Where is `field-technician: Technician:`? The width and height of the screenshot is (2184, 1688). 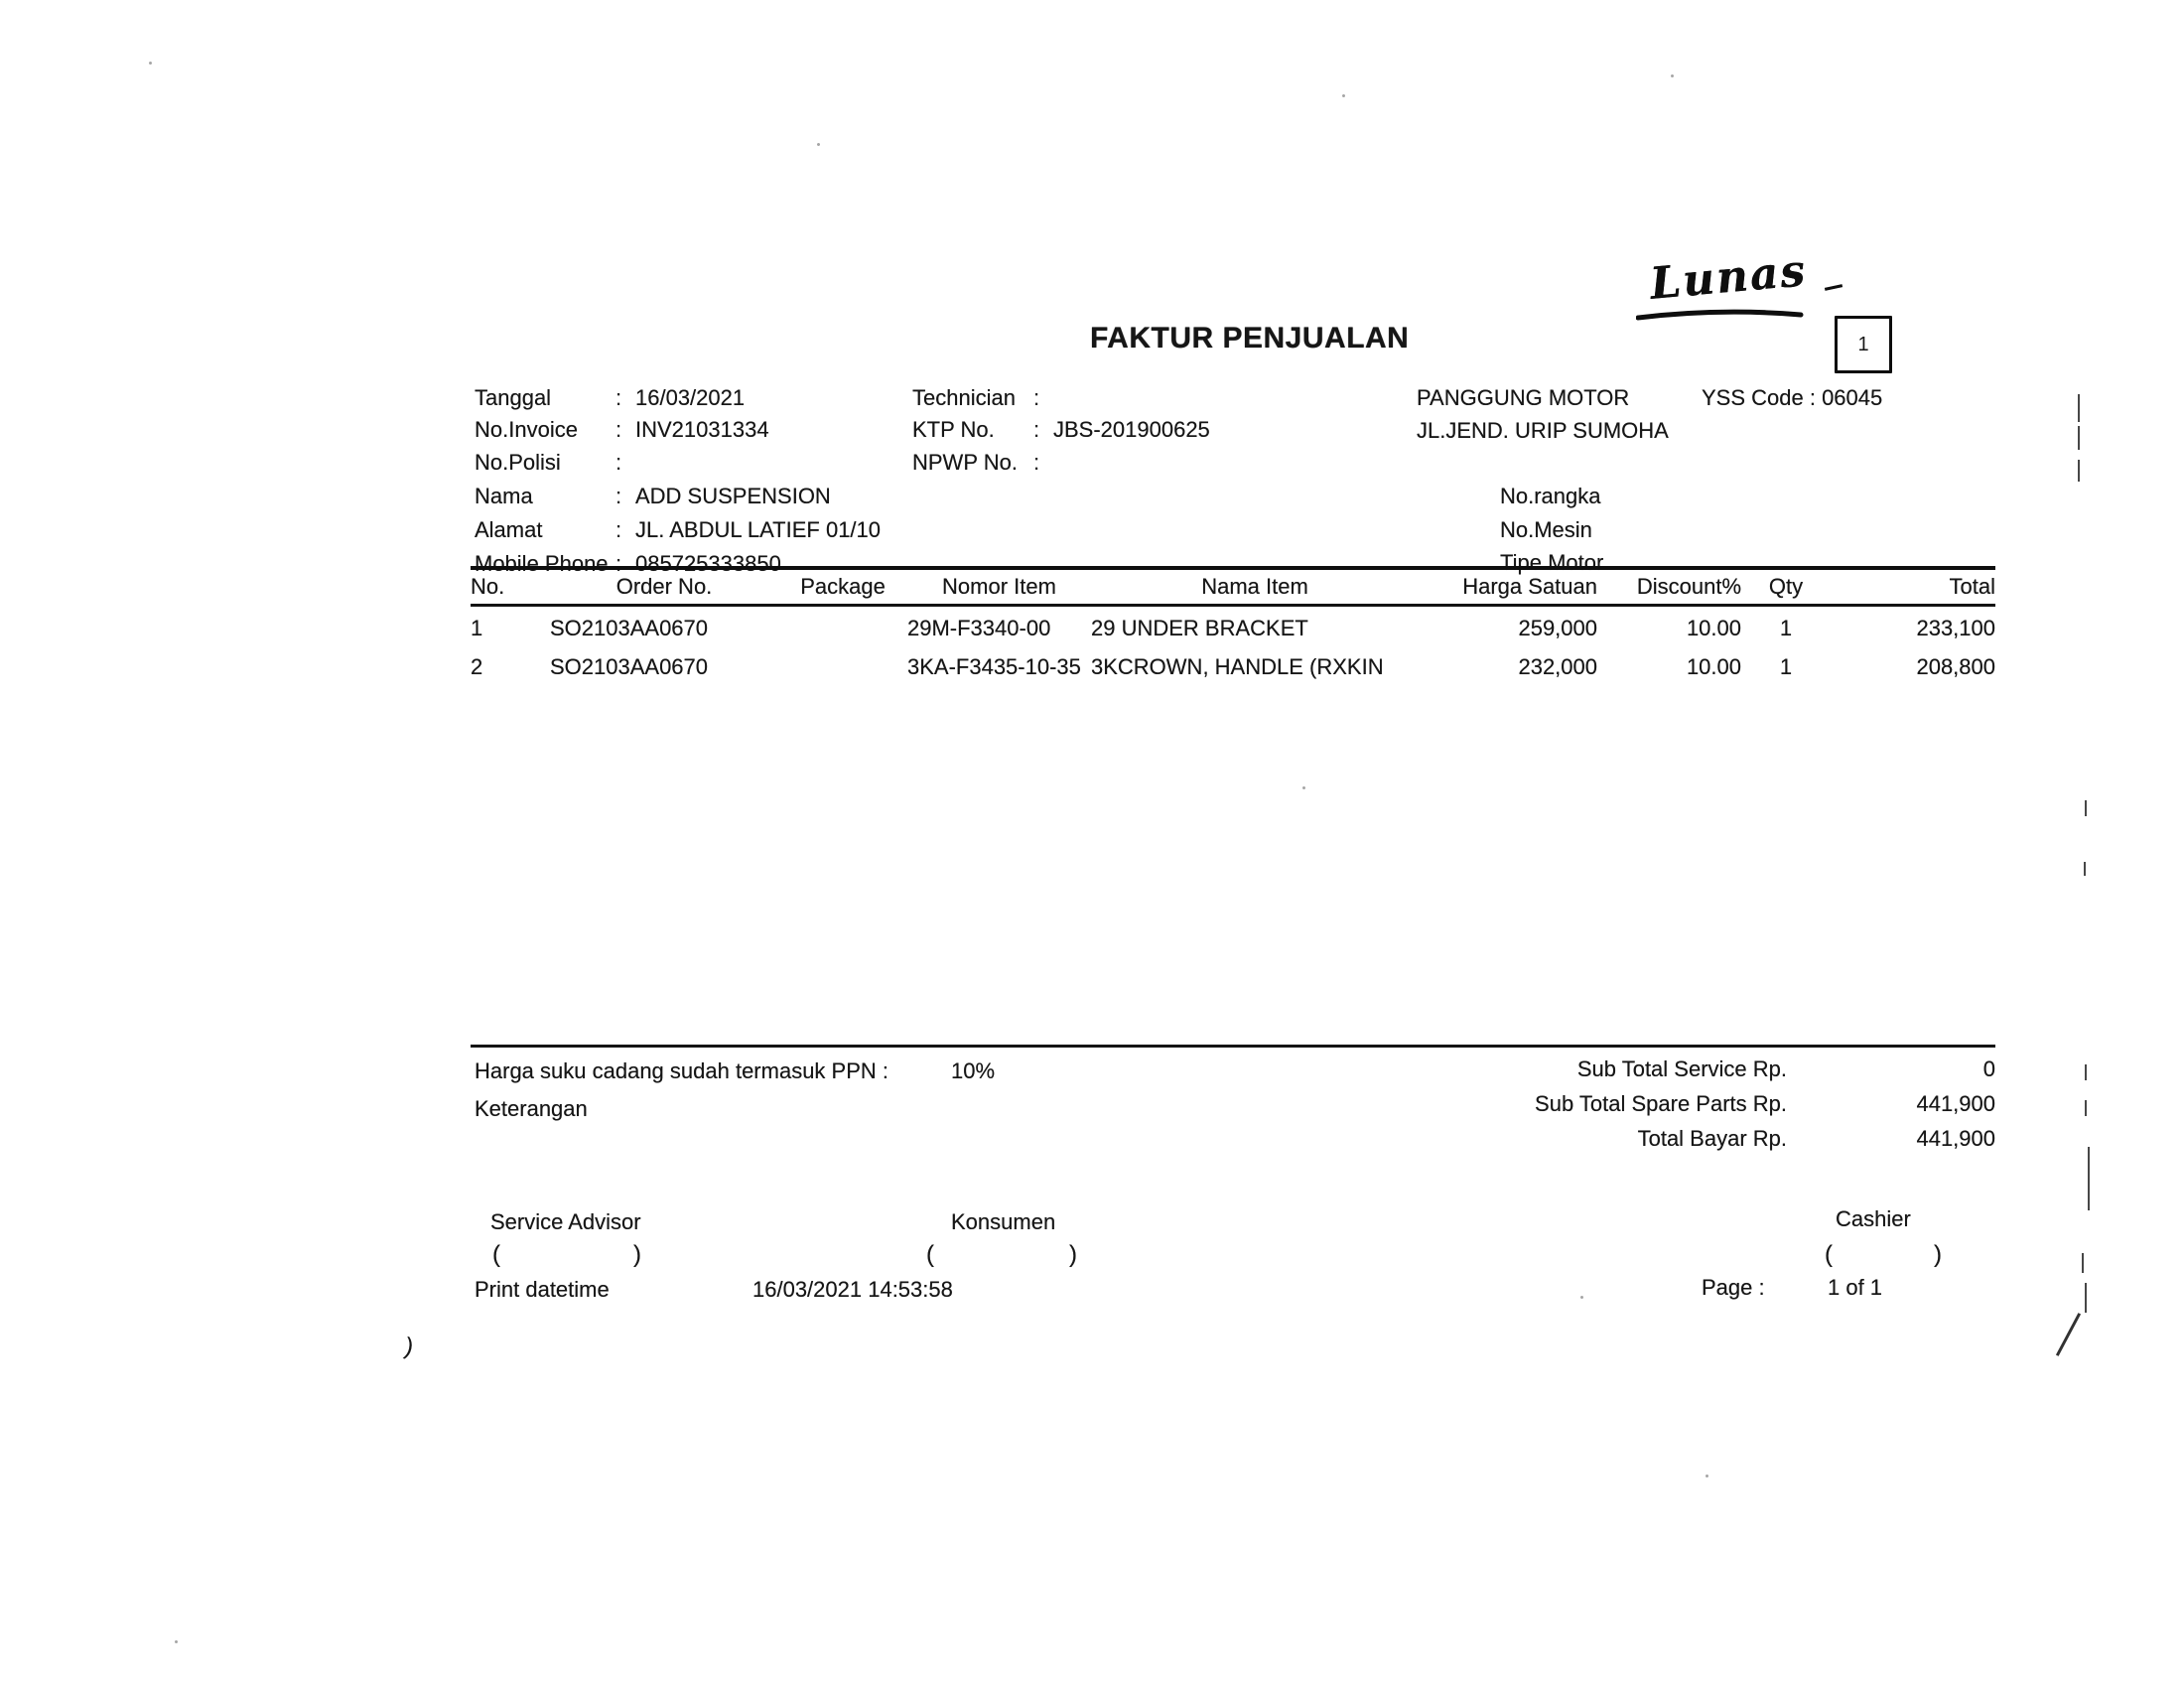
field-technician: Technician: is located at coordinates (982, 398).